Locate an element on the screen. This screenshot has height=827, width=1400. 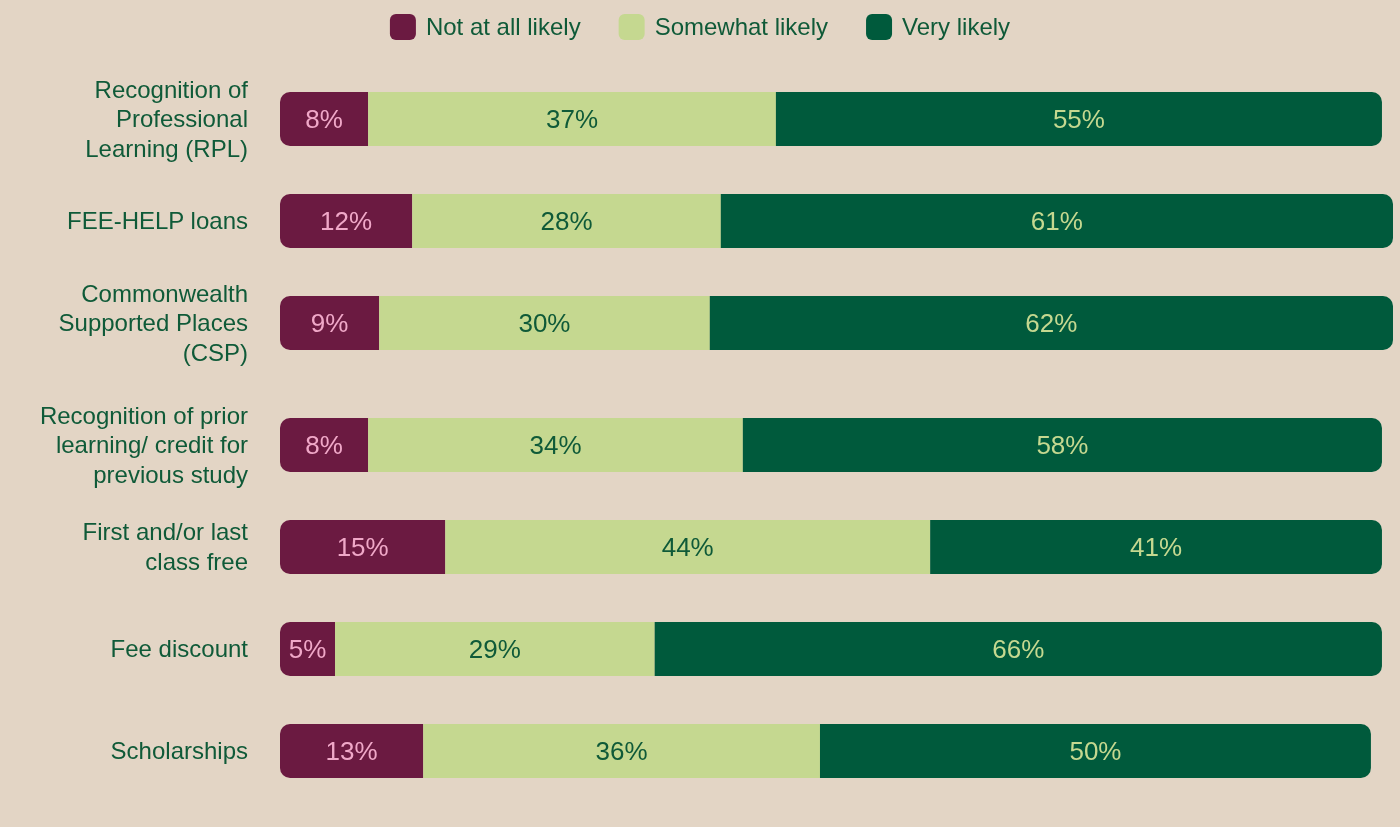
data-label: 36% is located at coordinates (621, 751).